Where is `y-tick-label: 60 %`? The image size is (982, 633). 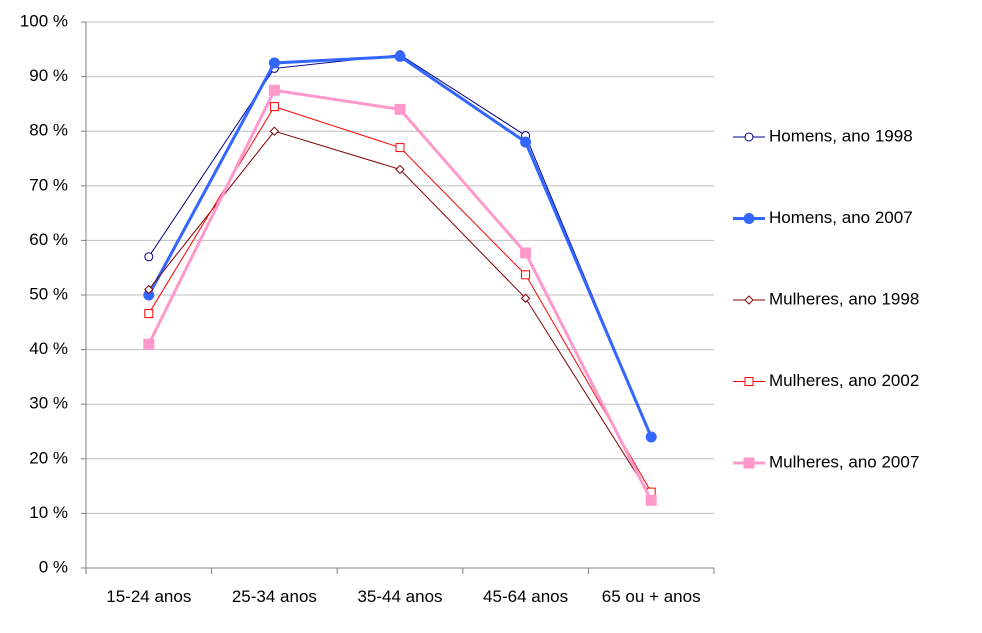
y-tick-label: 60 % is located at coordinates (48, 239).